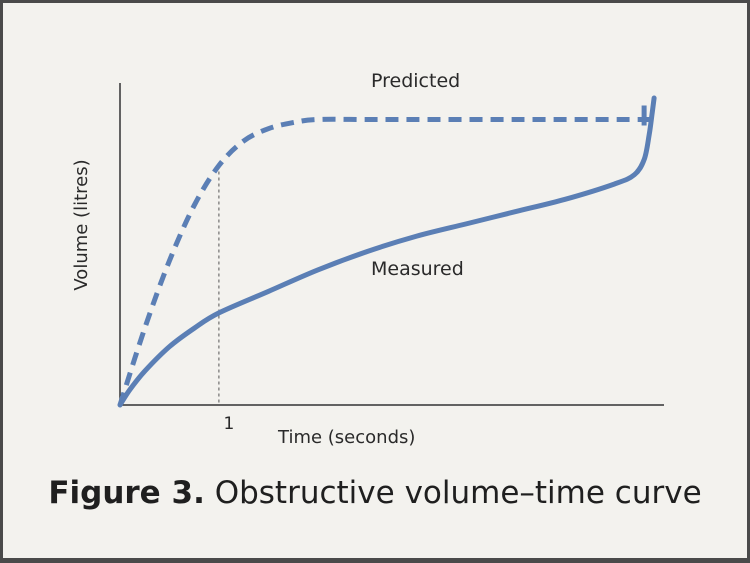 The height and width of the screenshot is (563, 750). What do you see at coordinates (81, 224) in the screenshot?
I see `y-axis-label: Volume (litres)` at bounding box center [81, 224].